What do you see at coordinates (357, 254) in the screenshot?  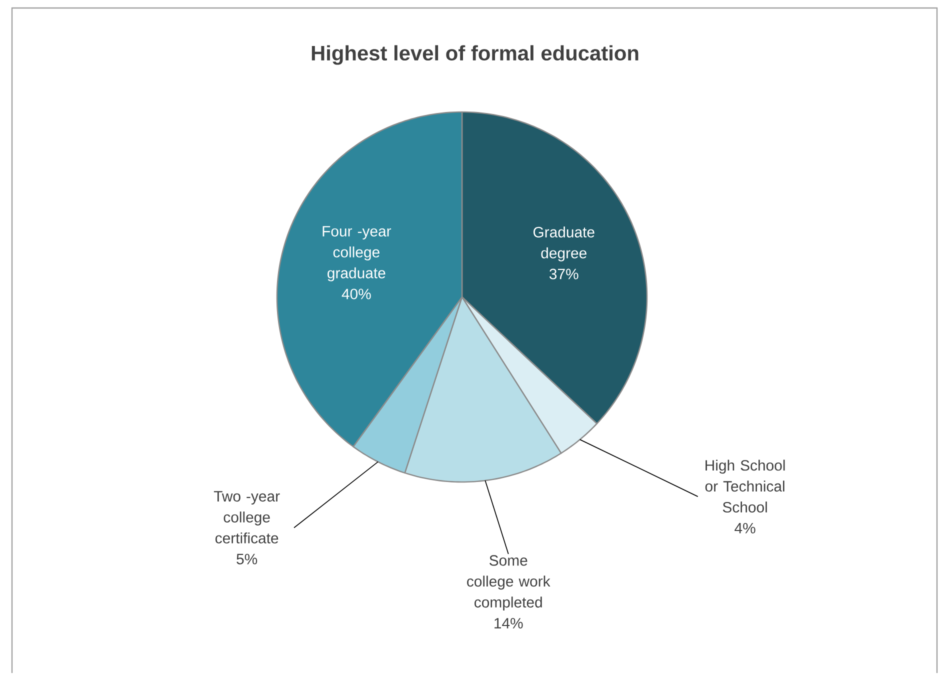 I see `slice-label: Four -year college graduate` at bounding box center [357, 254].